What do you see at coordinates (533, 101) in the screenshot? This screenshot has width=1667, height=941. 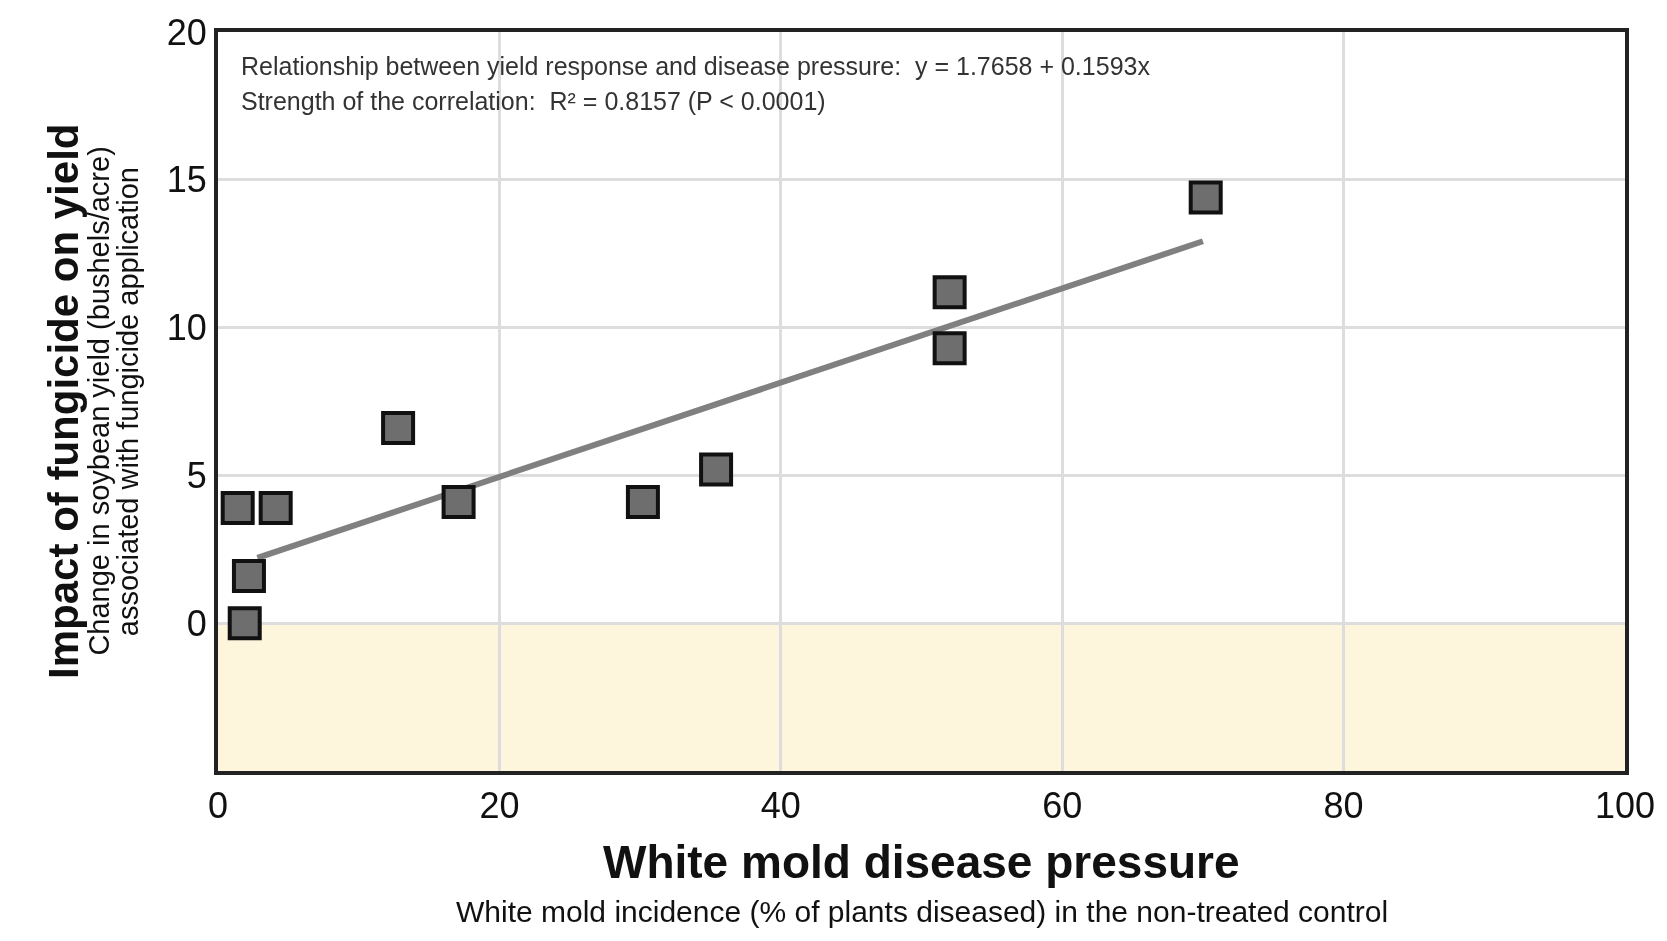 I see `annotation: Strength of the correlation: R² = 0.8157 (P < 0.0001)` at bounding box center [533, 101].